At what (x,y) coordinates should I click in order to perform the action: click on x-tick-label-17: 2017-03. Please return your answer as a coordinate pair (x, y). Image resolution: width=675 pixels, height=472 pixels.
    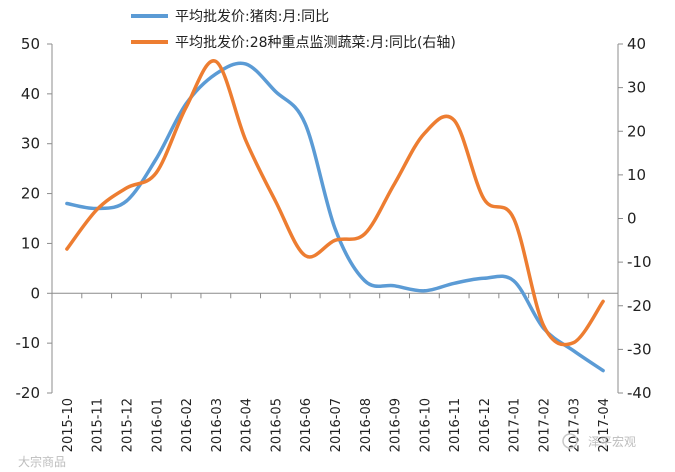
    Looking at the image, I should click on (574, 425).